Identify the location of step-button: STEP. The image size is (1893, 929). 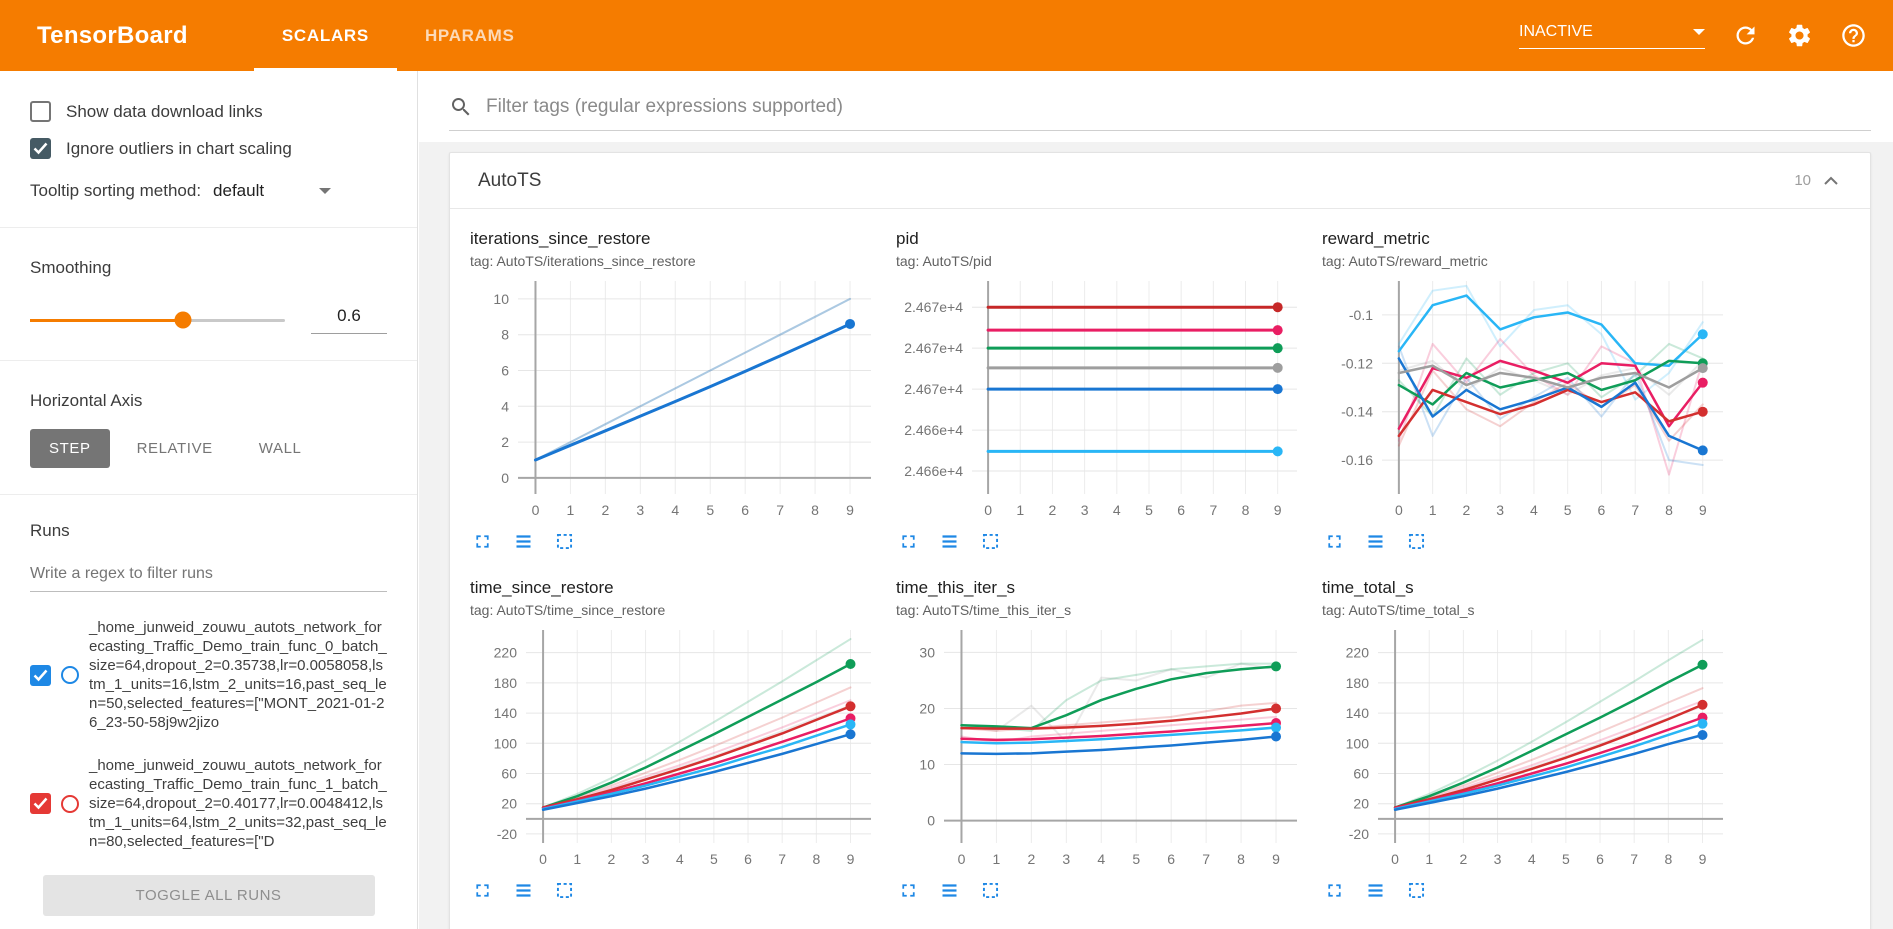
(70, 448).